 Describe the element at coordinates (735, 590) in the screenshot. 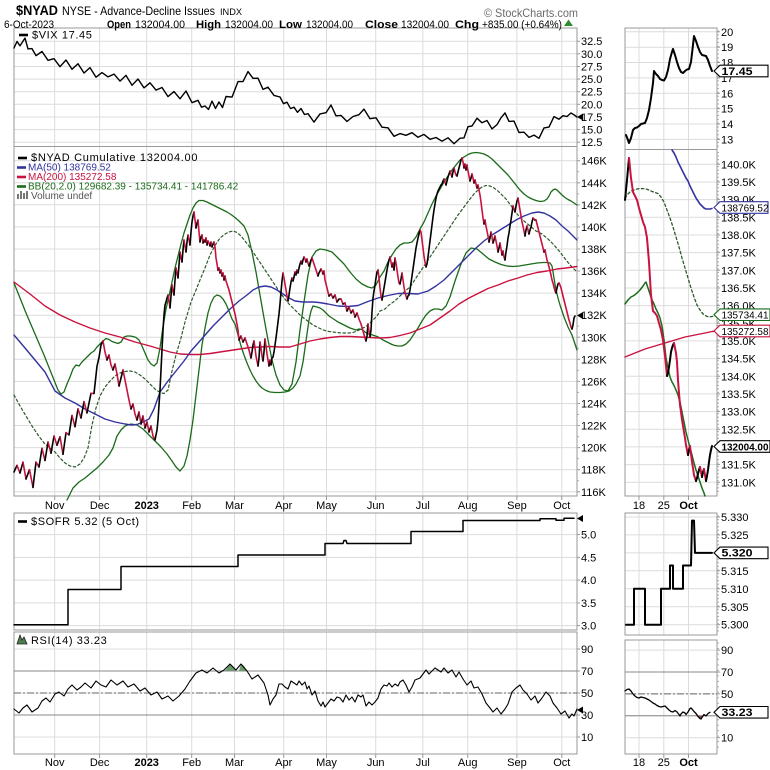

I see `svg-text: 5.310` at that location.